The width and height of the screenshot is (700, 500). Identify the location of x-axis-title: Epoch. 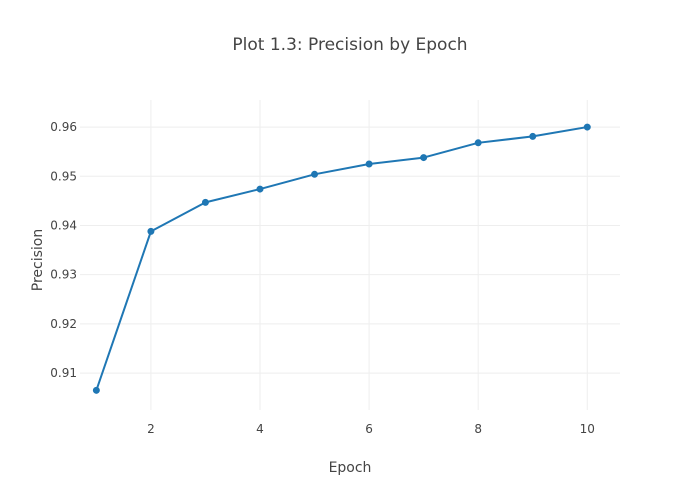
(350, 468).